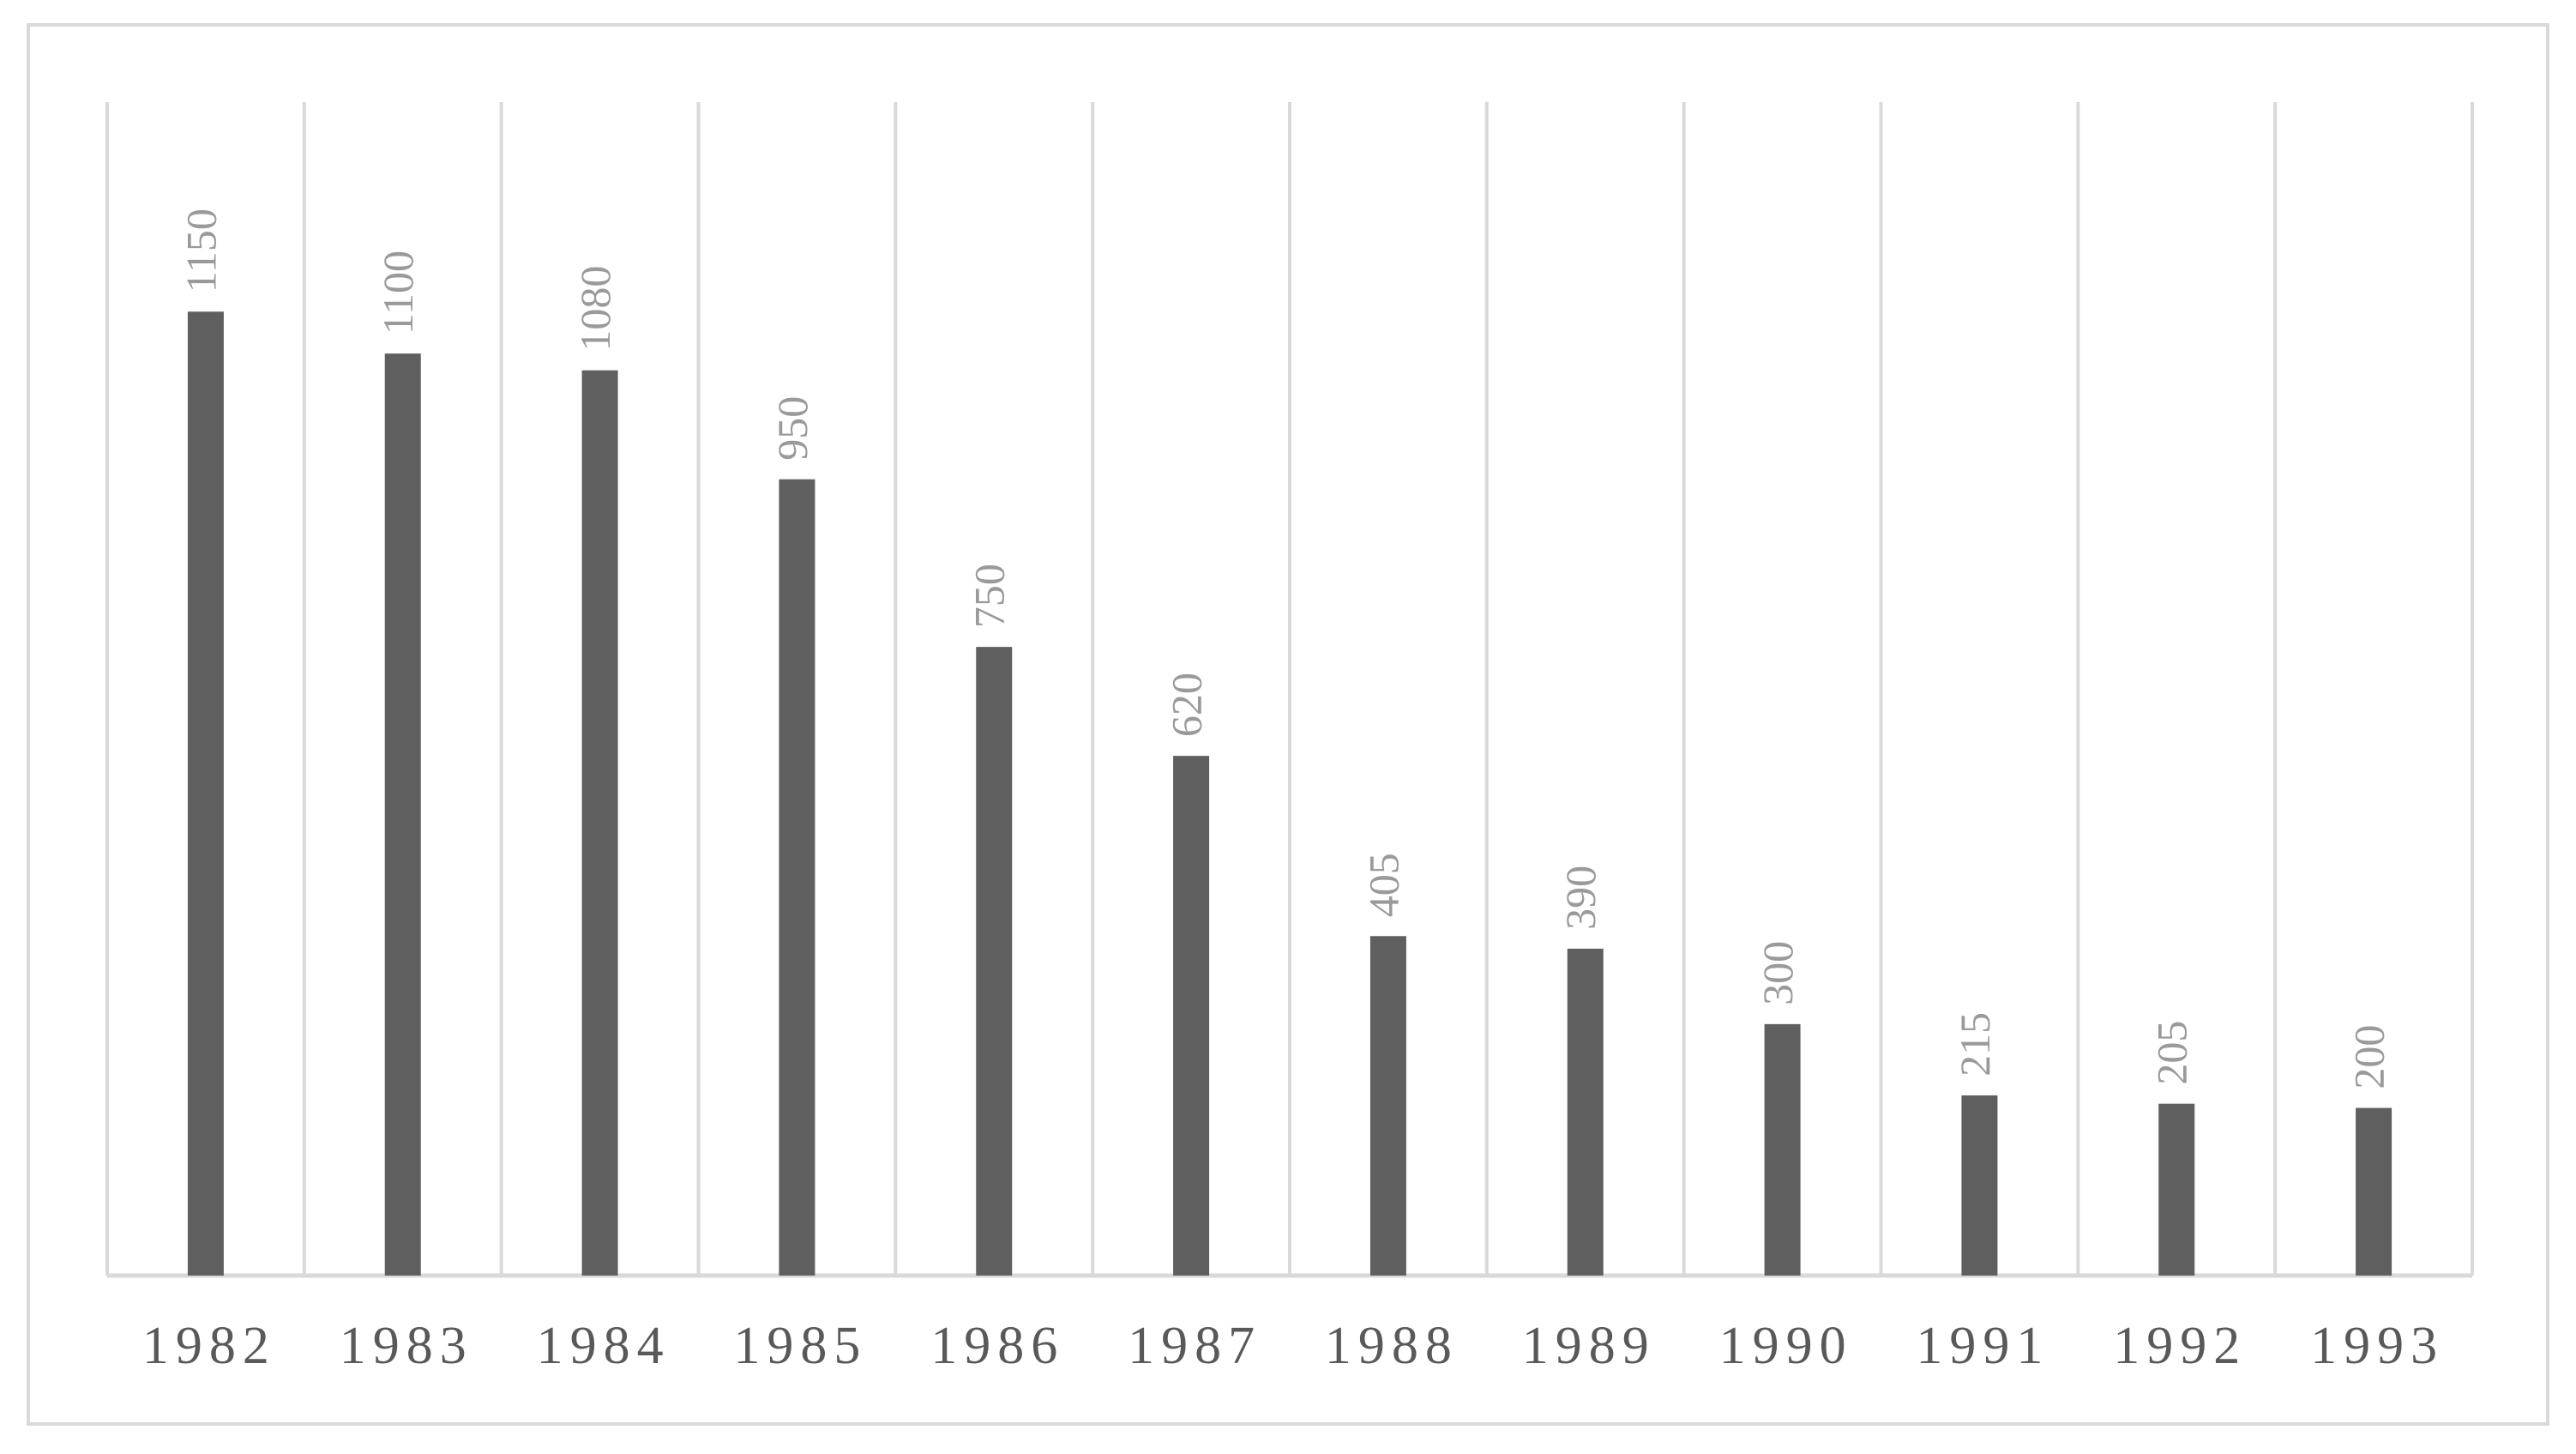  I want to click on data-label: 1080, so click(595, 309).